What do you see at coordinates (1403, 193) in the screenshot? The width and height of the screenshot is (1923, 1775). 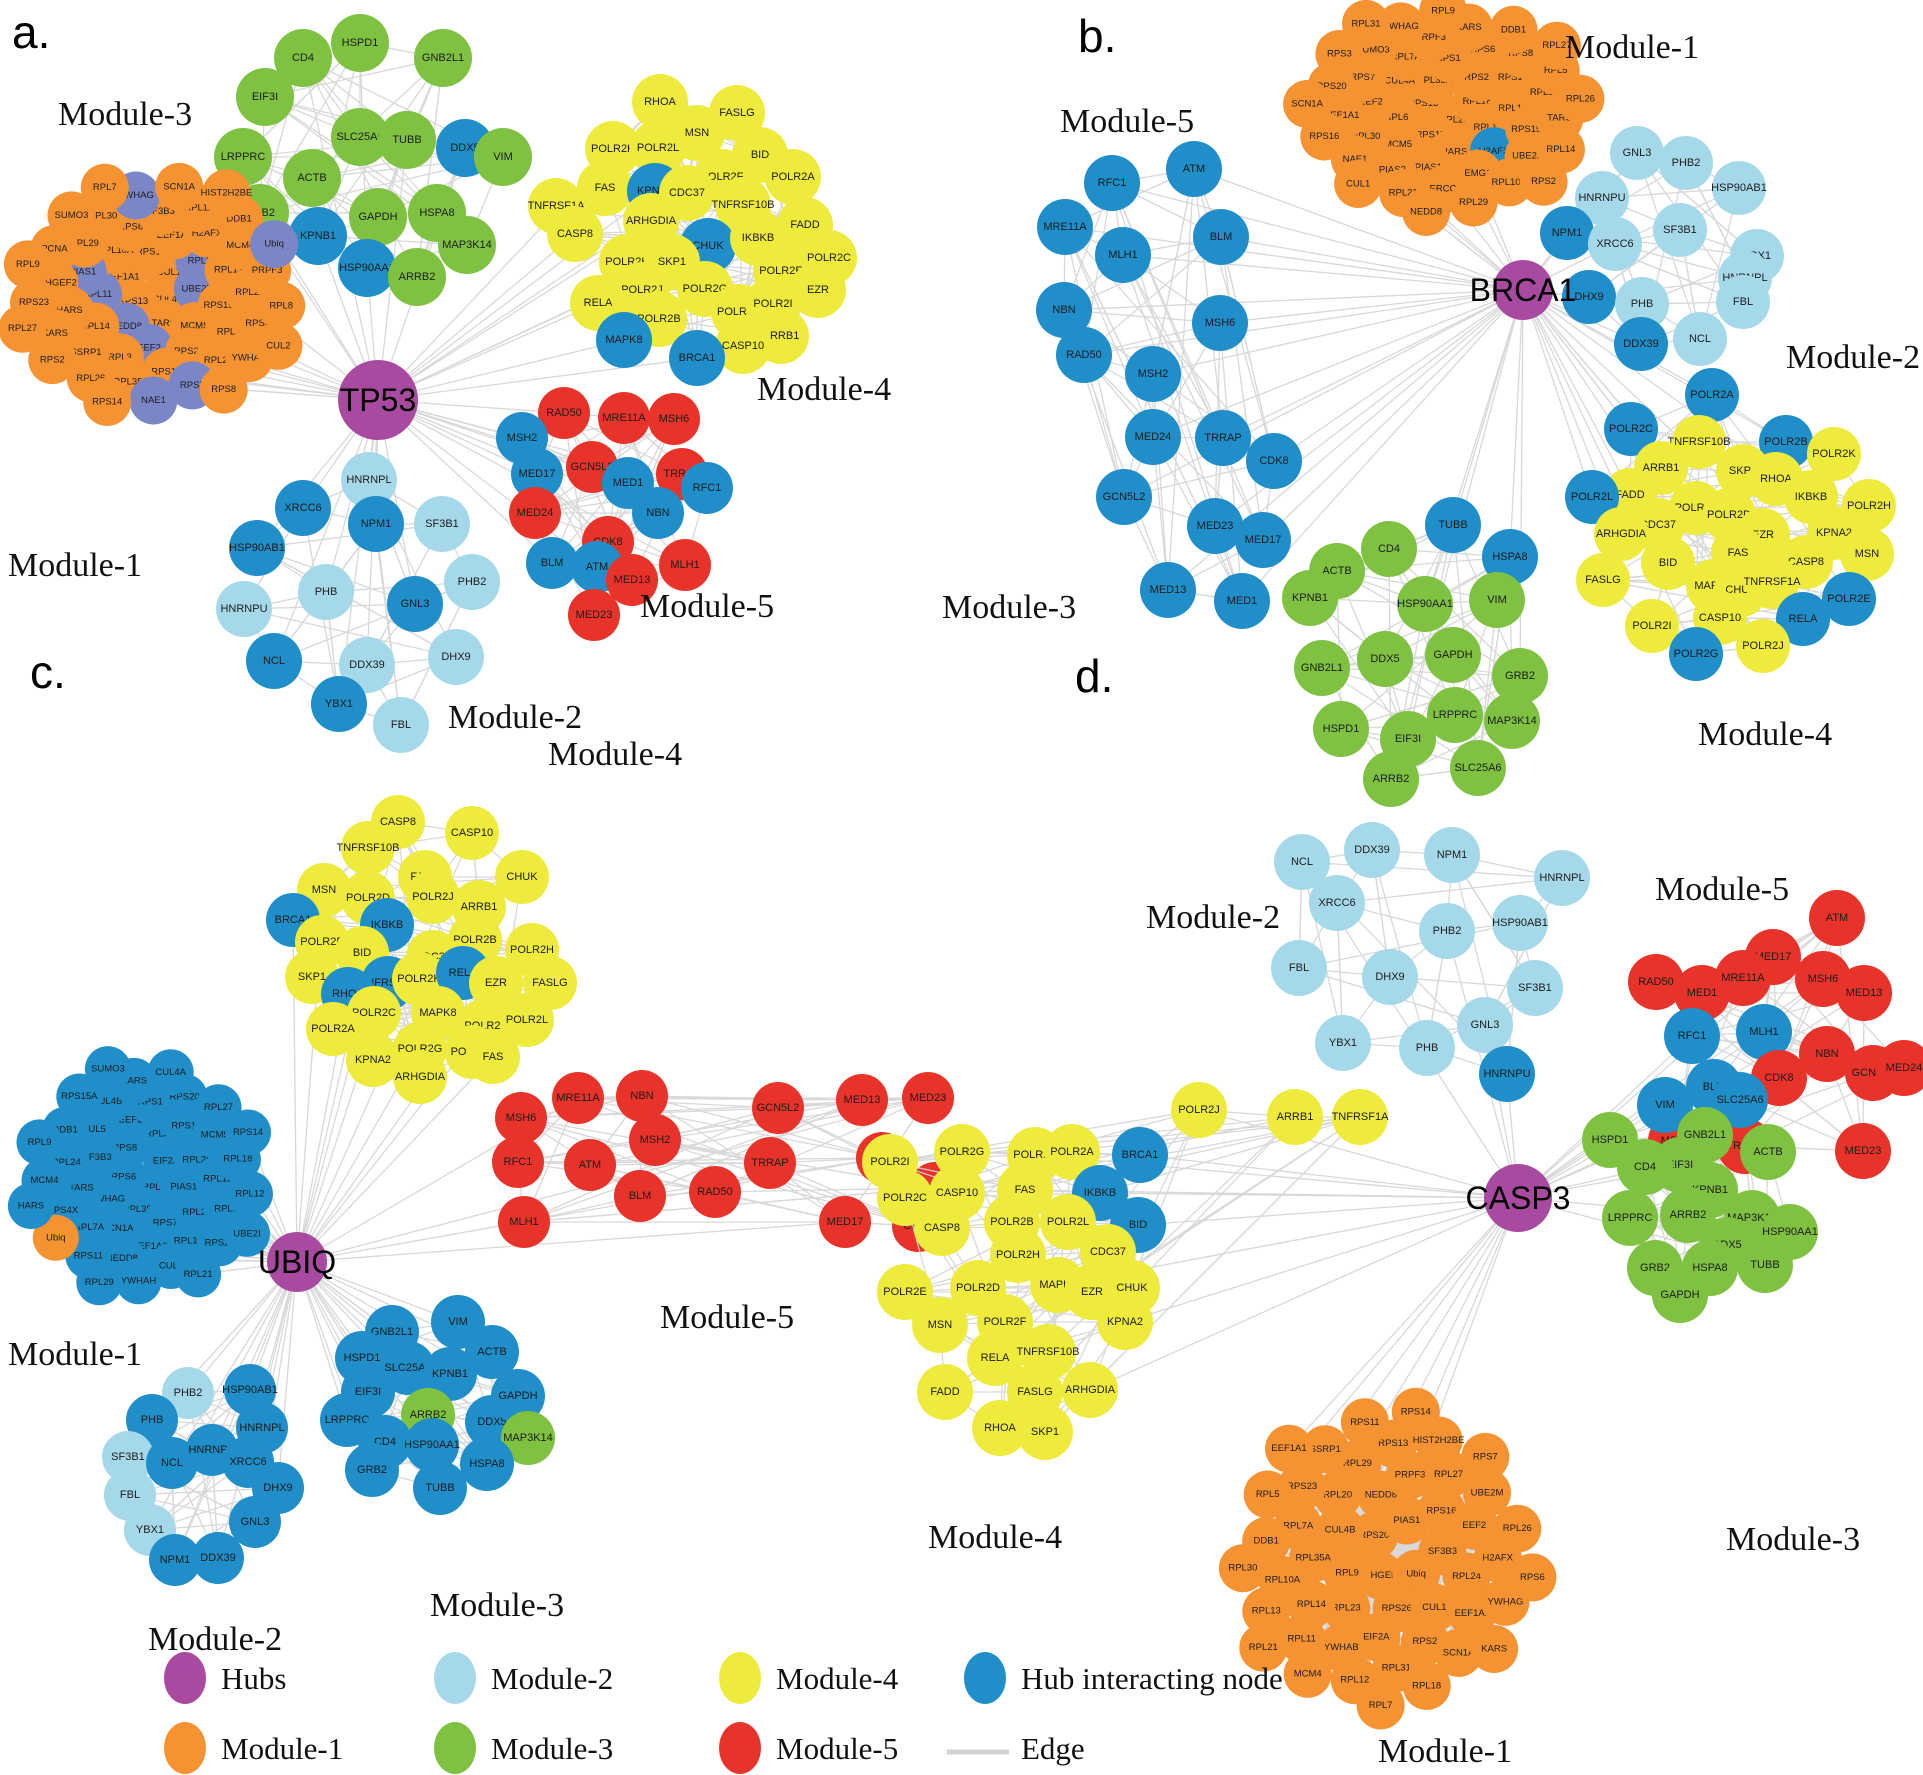 I see `node-label-RPL21: RPL21` at bounding box center [1403, 193].